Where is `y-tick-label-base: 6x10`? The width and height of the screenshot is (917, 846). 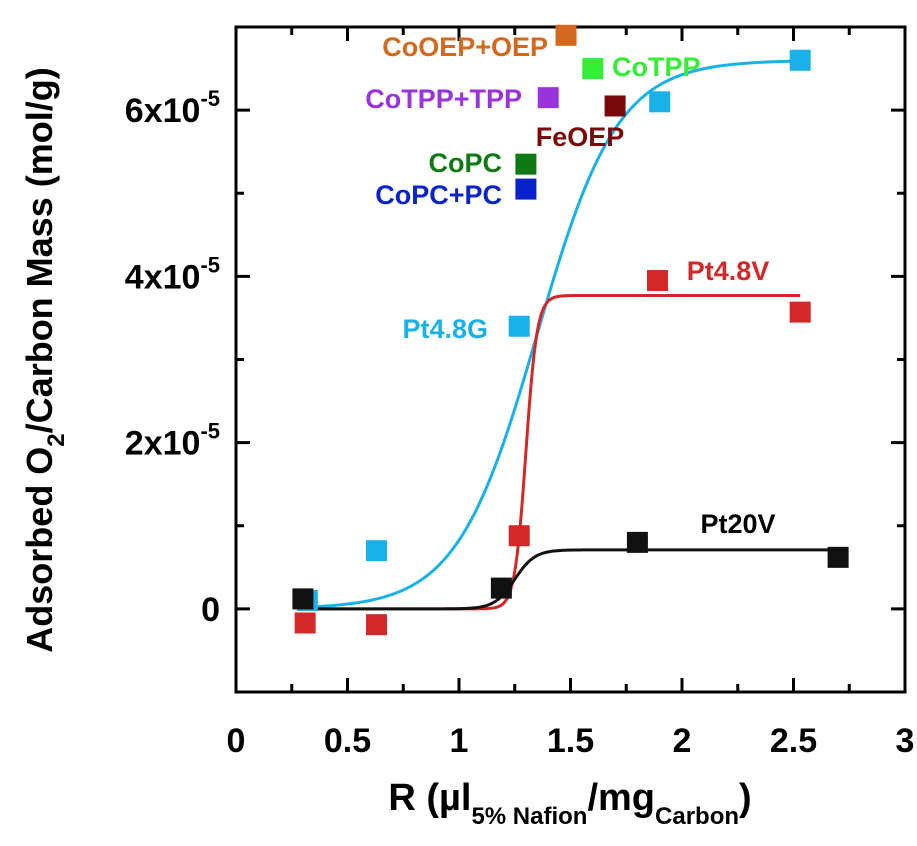
y-tick-label-base: 6x10 is located at coordinates (163, 111).